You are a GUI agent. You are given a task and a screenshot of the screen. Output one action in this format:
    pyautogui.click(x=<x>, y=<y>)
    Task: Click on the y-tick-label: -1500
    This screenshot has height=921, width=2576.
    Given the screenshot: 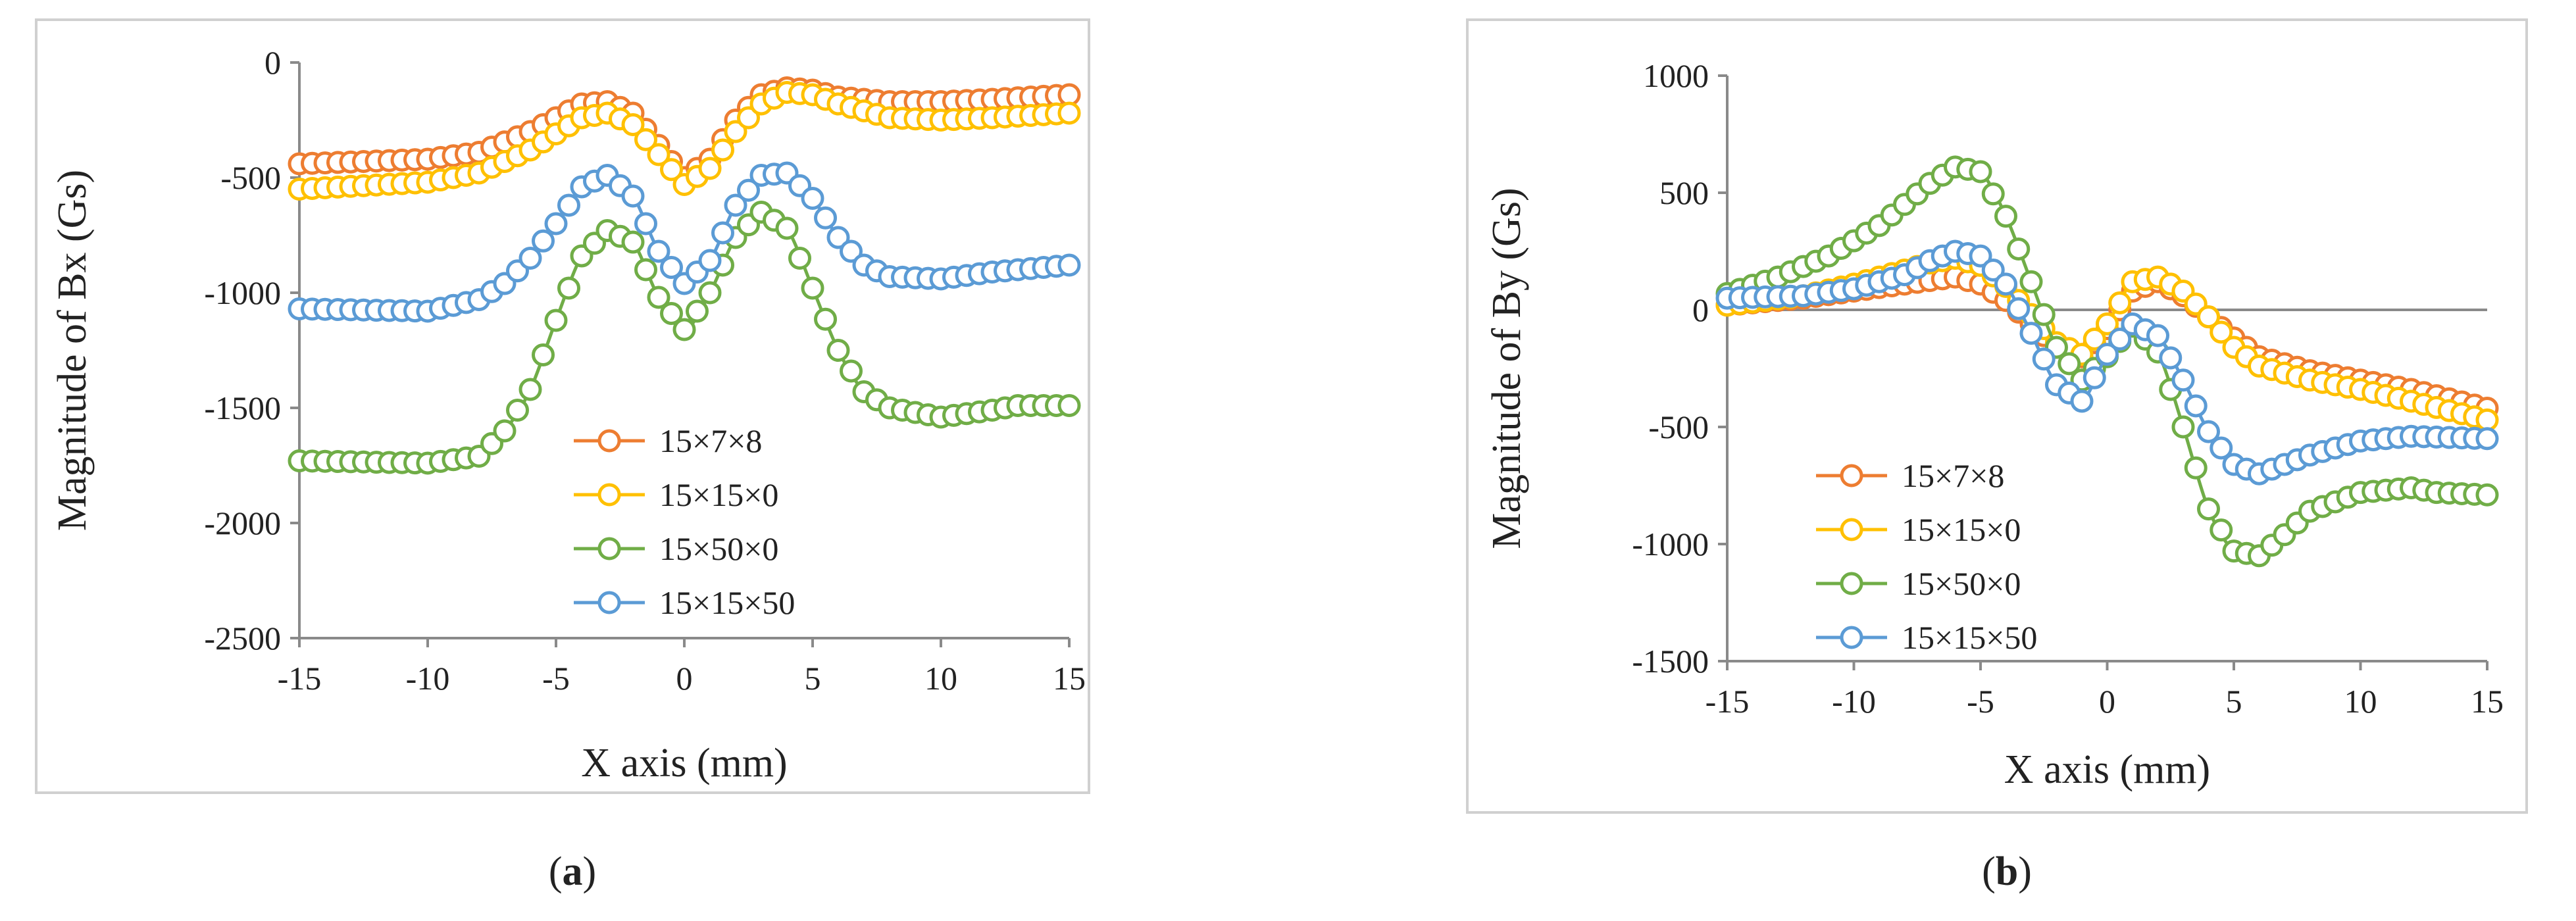 What is the action you would take?
    pyautogui.click(x=1671, y=661)
    